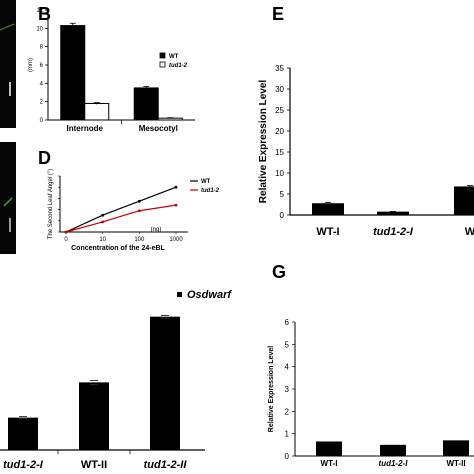  I want to click on g-y-tick-label: 5, so click(287, 344).